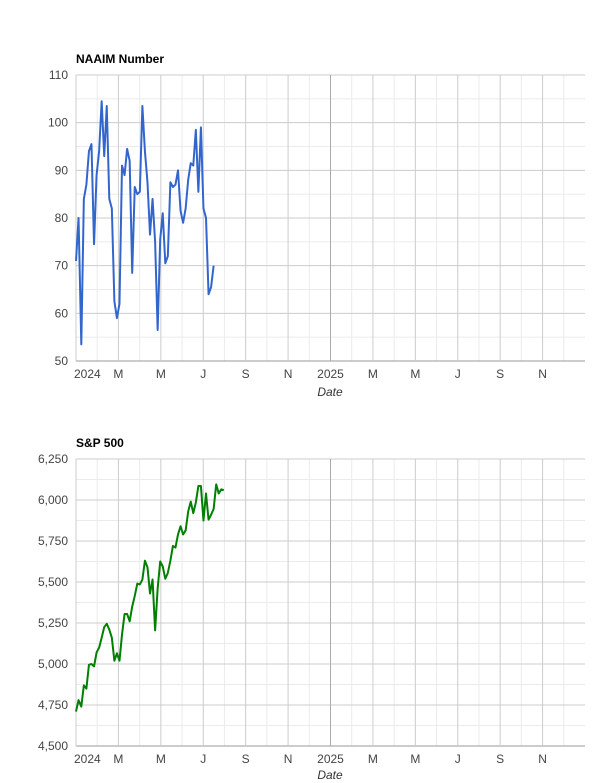 This screenshot has width=606, height=783. What do you see at coordinates (100, 443) in the screenshot?
I see `sp500-chart-title: S&P 500` at bounding box center [100, 443].